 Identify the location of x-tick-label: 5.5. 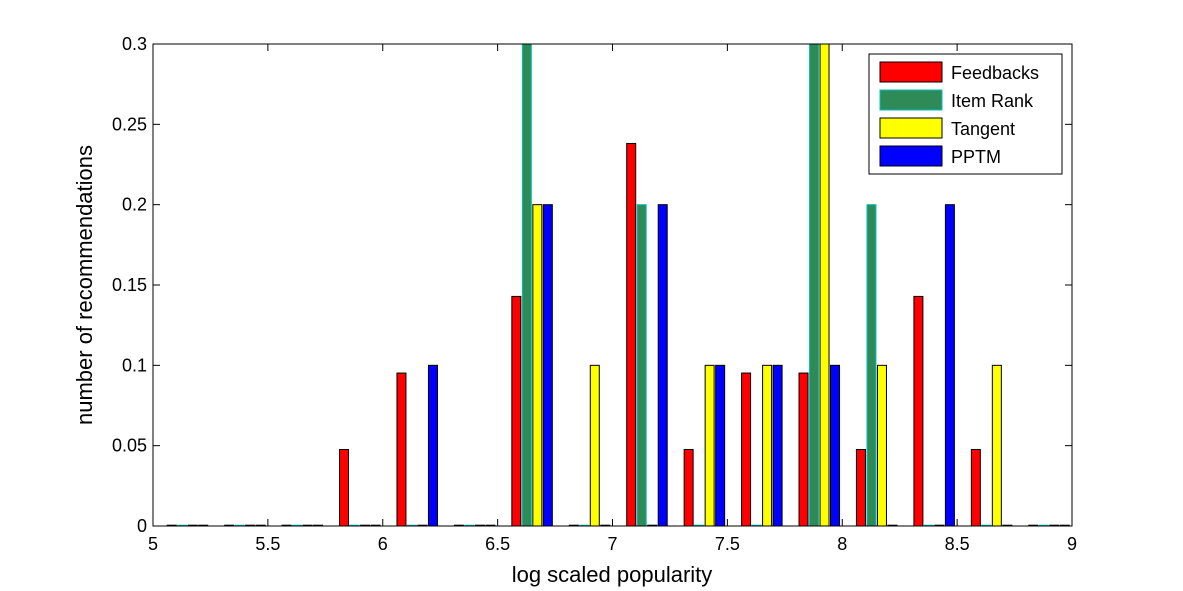
(267, 544).